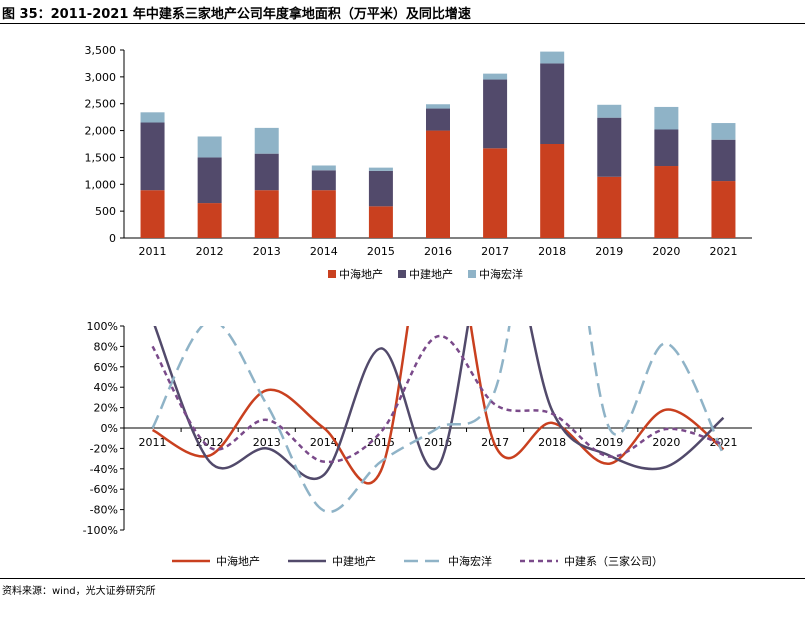 The height and width of the screenshot is (619, 805). I want to click on line-y-tick-label: -40%, so click(104, 469).